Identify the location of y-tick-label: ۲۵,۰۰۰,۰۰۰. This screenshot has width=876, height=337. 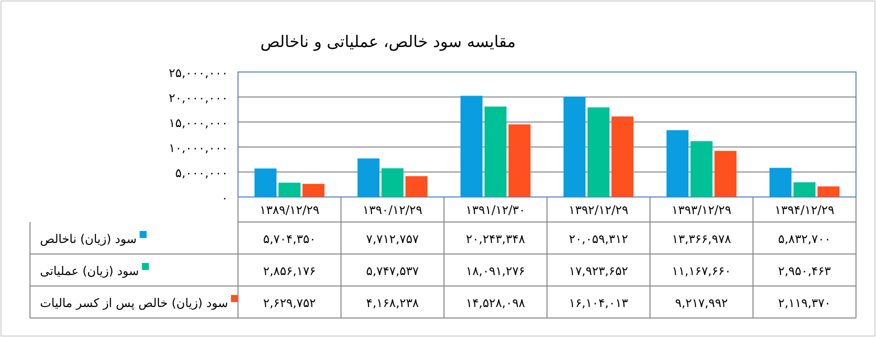
(198, 73).